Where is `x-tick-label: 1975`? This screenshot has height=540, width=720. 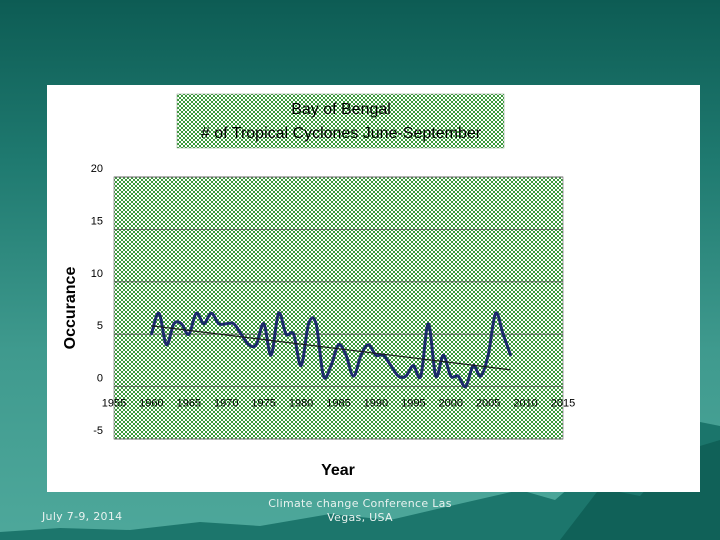 x-tick-label: 1975 is located at coordinates (263, 404).